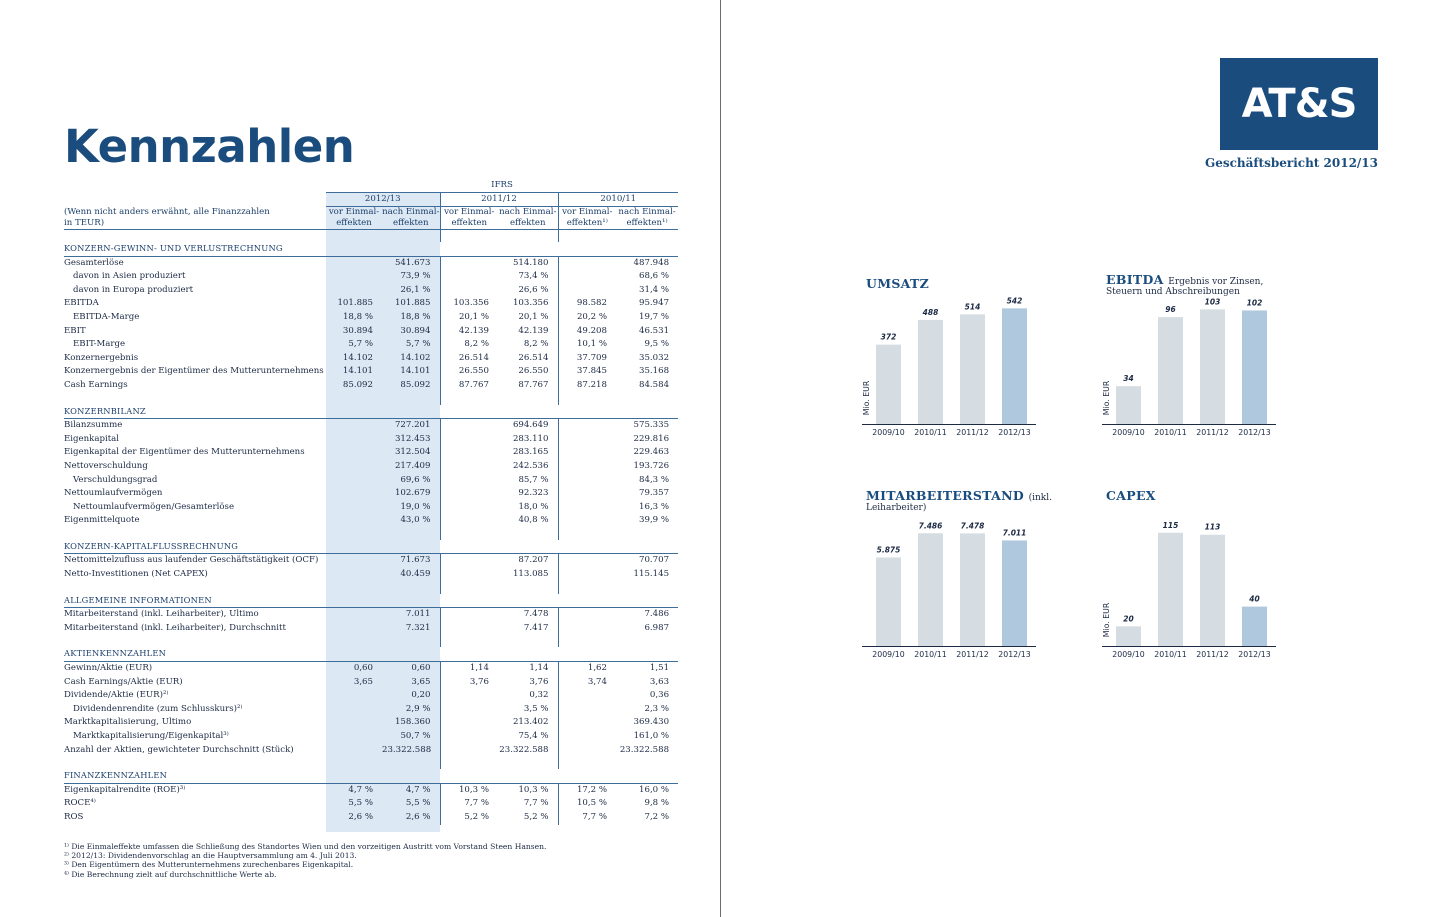 This screenshot has width=1440, height=917. Describe the element at coordinates (195, 547) in the screenshot. I see `section-title: KONZERN-KAPITALFLUSSRECHNUNG` at that location.